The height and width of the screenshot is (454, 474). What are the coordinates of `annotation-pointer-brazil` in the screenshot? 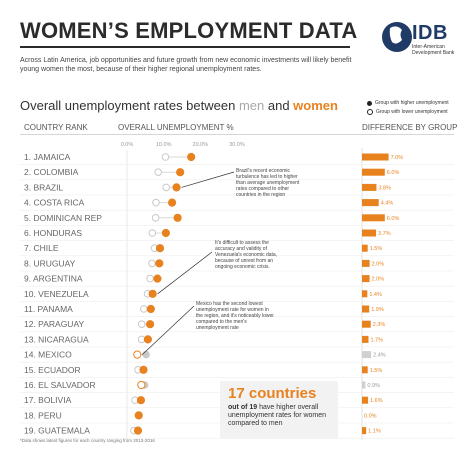 It's located at (208, 179).